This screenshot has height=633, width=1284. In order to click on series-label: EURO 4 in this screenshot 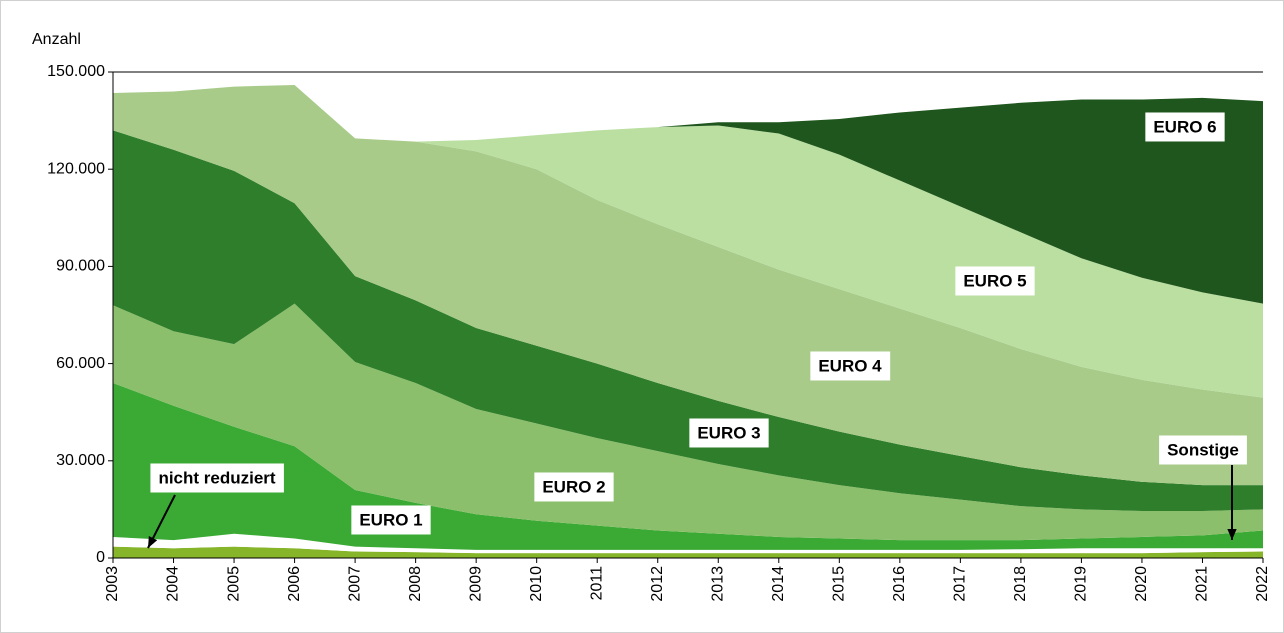, I will do `click(850, 365)`.